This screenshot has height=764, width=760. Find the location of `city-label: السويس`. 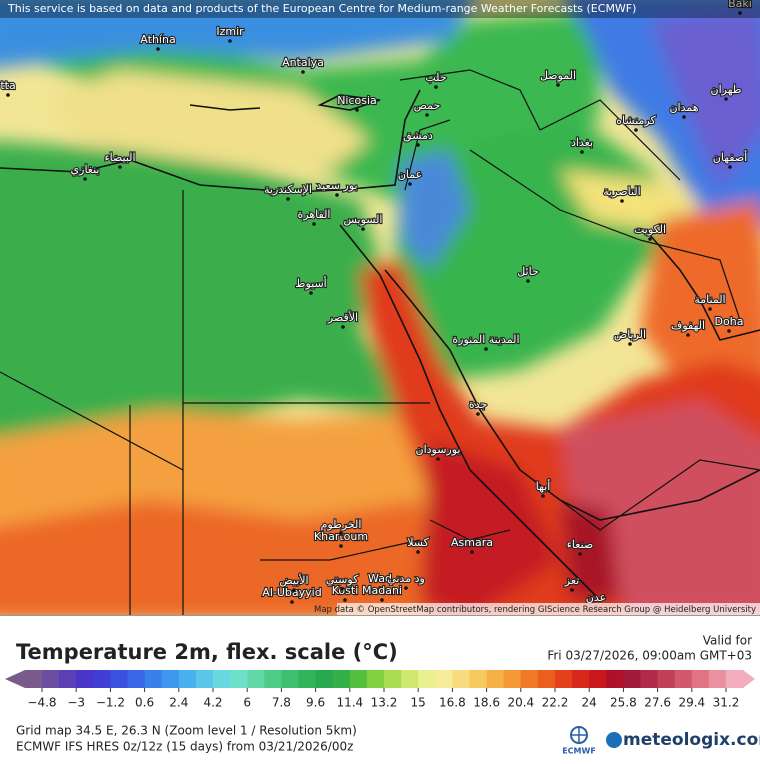

city-label: السويس is located at coordinates (363, 219).